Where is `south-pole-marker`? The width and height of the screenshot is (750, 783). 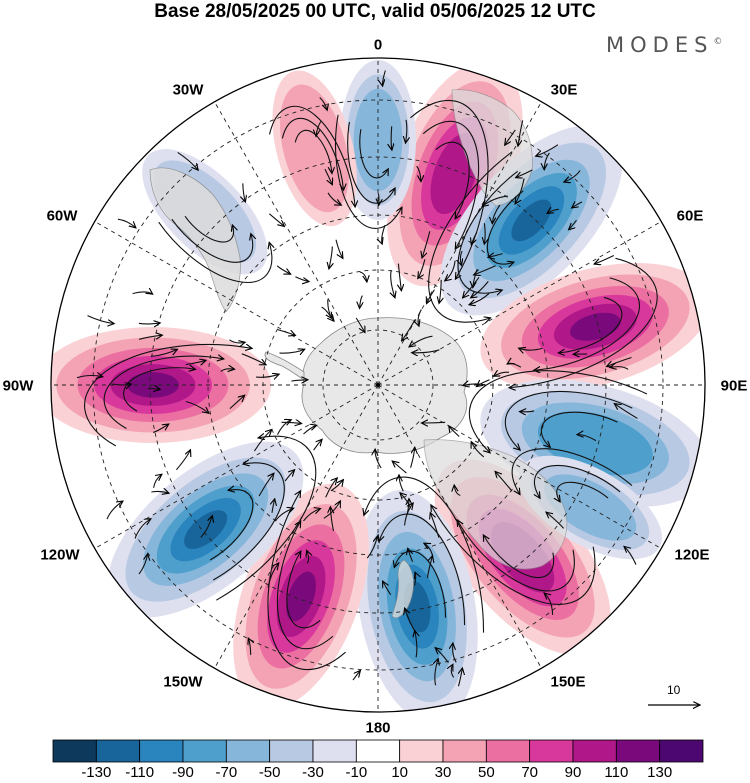 south-pole-marker is located at coordinates (378, 385).